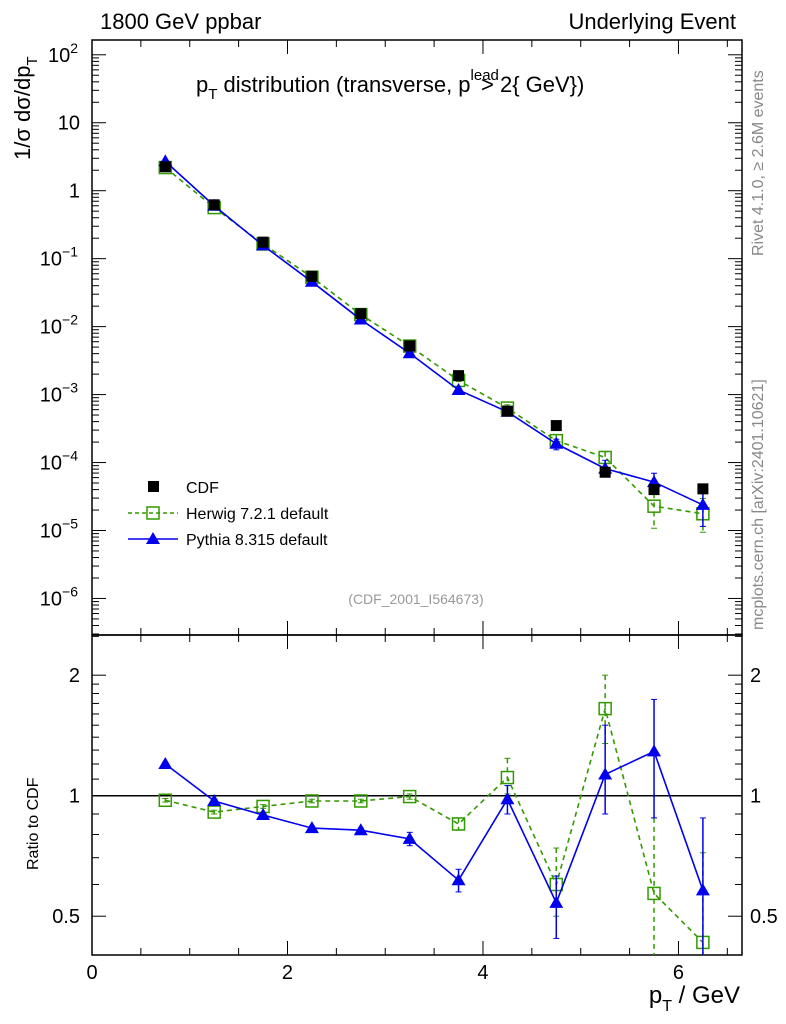 The height and width of the screenshot is (1024, 786). Describe the element at coordinates (74, 192) in the screenshot. I see `y-tick-label: 1` at that location.